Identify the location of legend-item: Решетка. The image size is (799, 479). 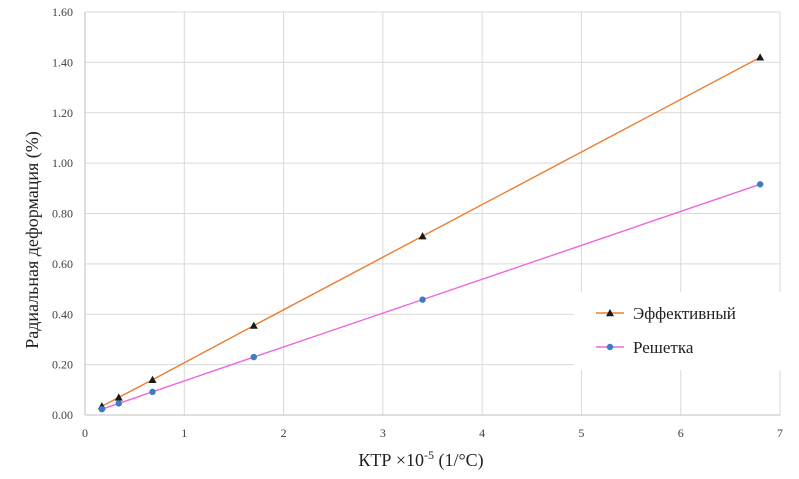
(645, 347).